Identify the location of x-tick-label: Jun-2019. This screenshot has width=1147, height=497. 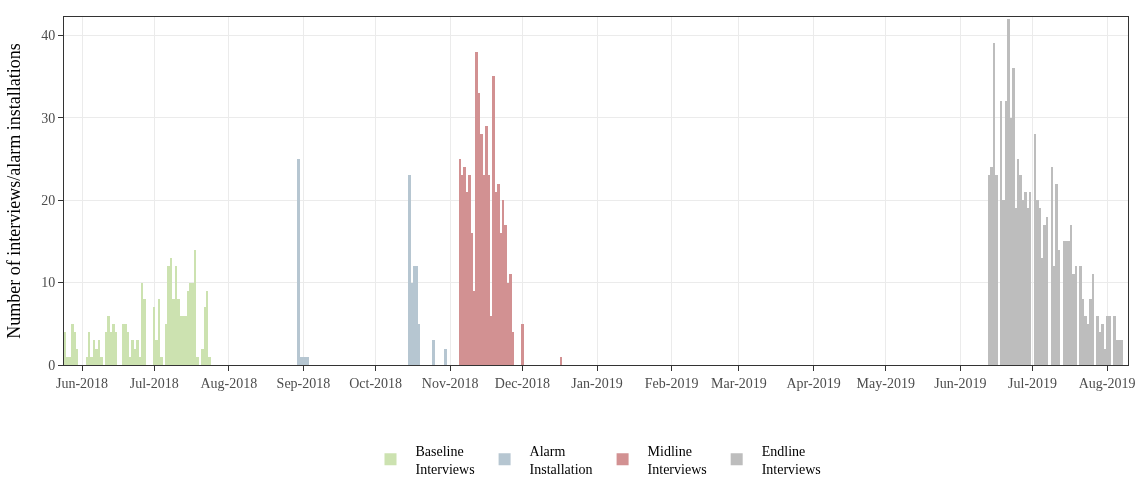
(960, 383).